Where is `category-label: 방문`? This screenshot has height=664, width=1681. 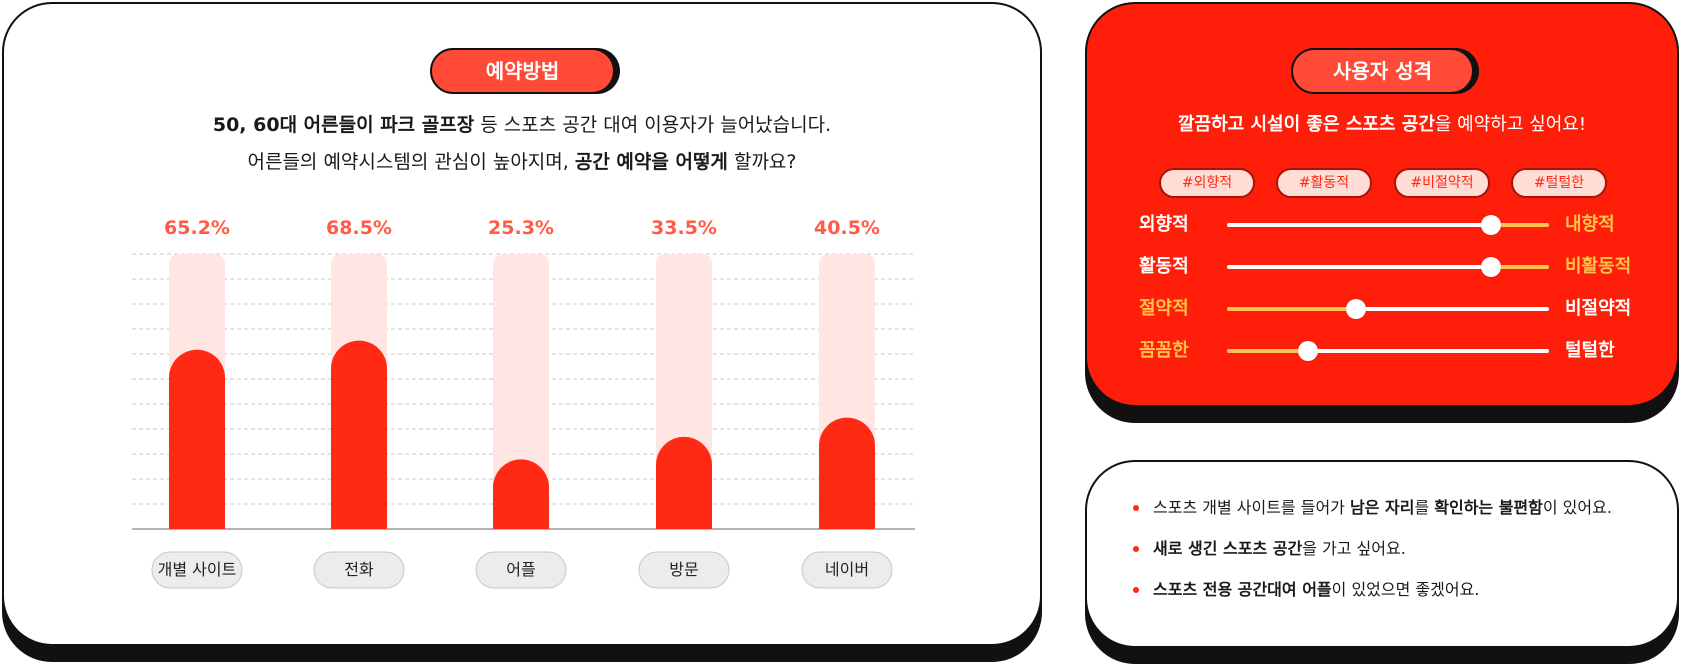
category-label: 방문 is located at coordinates (683, 569).